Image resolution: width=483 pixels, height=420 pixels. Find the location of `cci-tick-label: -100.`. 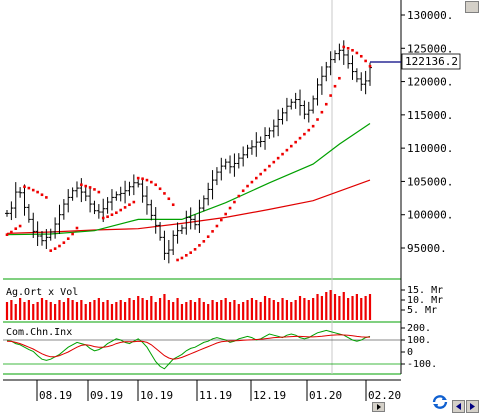

cci-tick-label: -100. is located at coordinates (422, 364).